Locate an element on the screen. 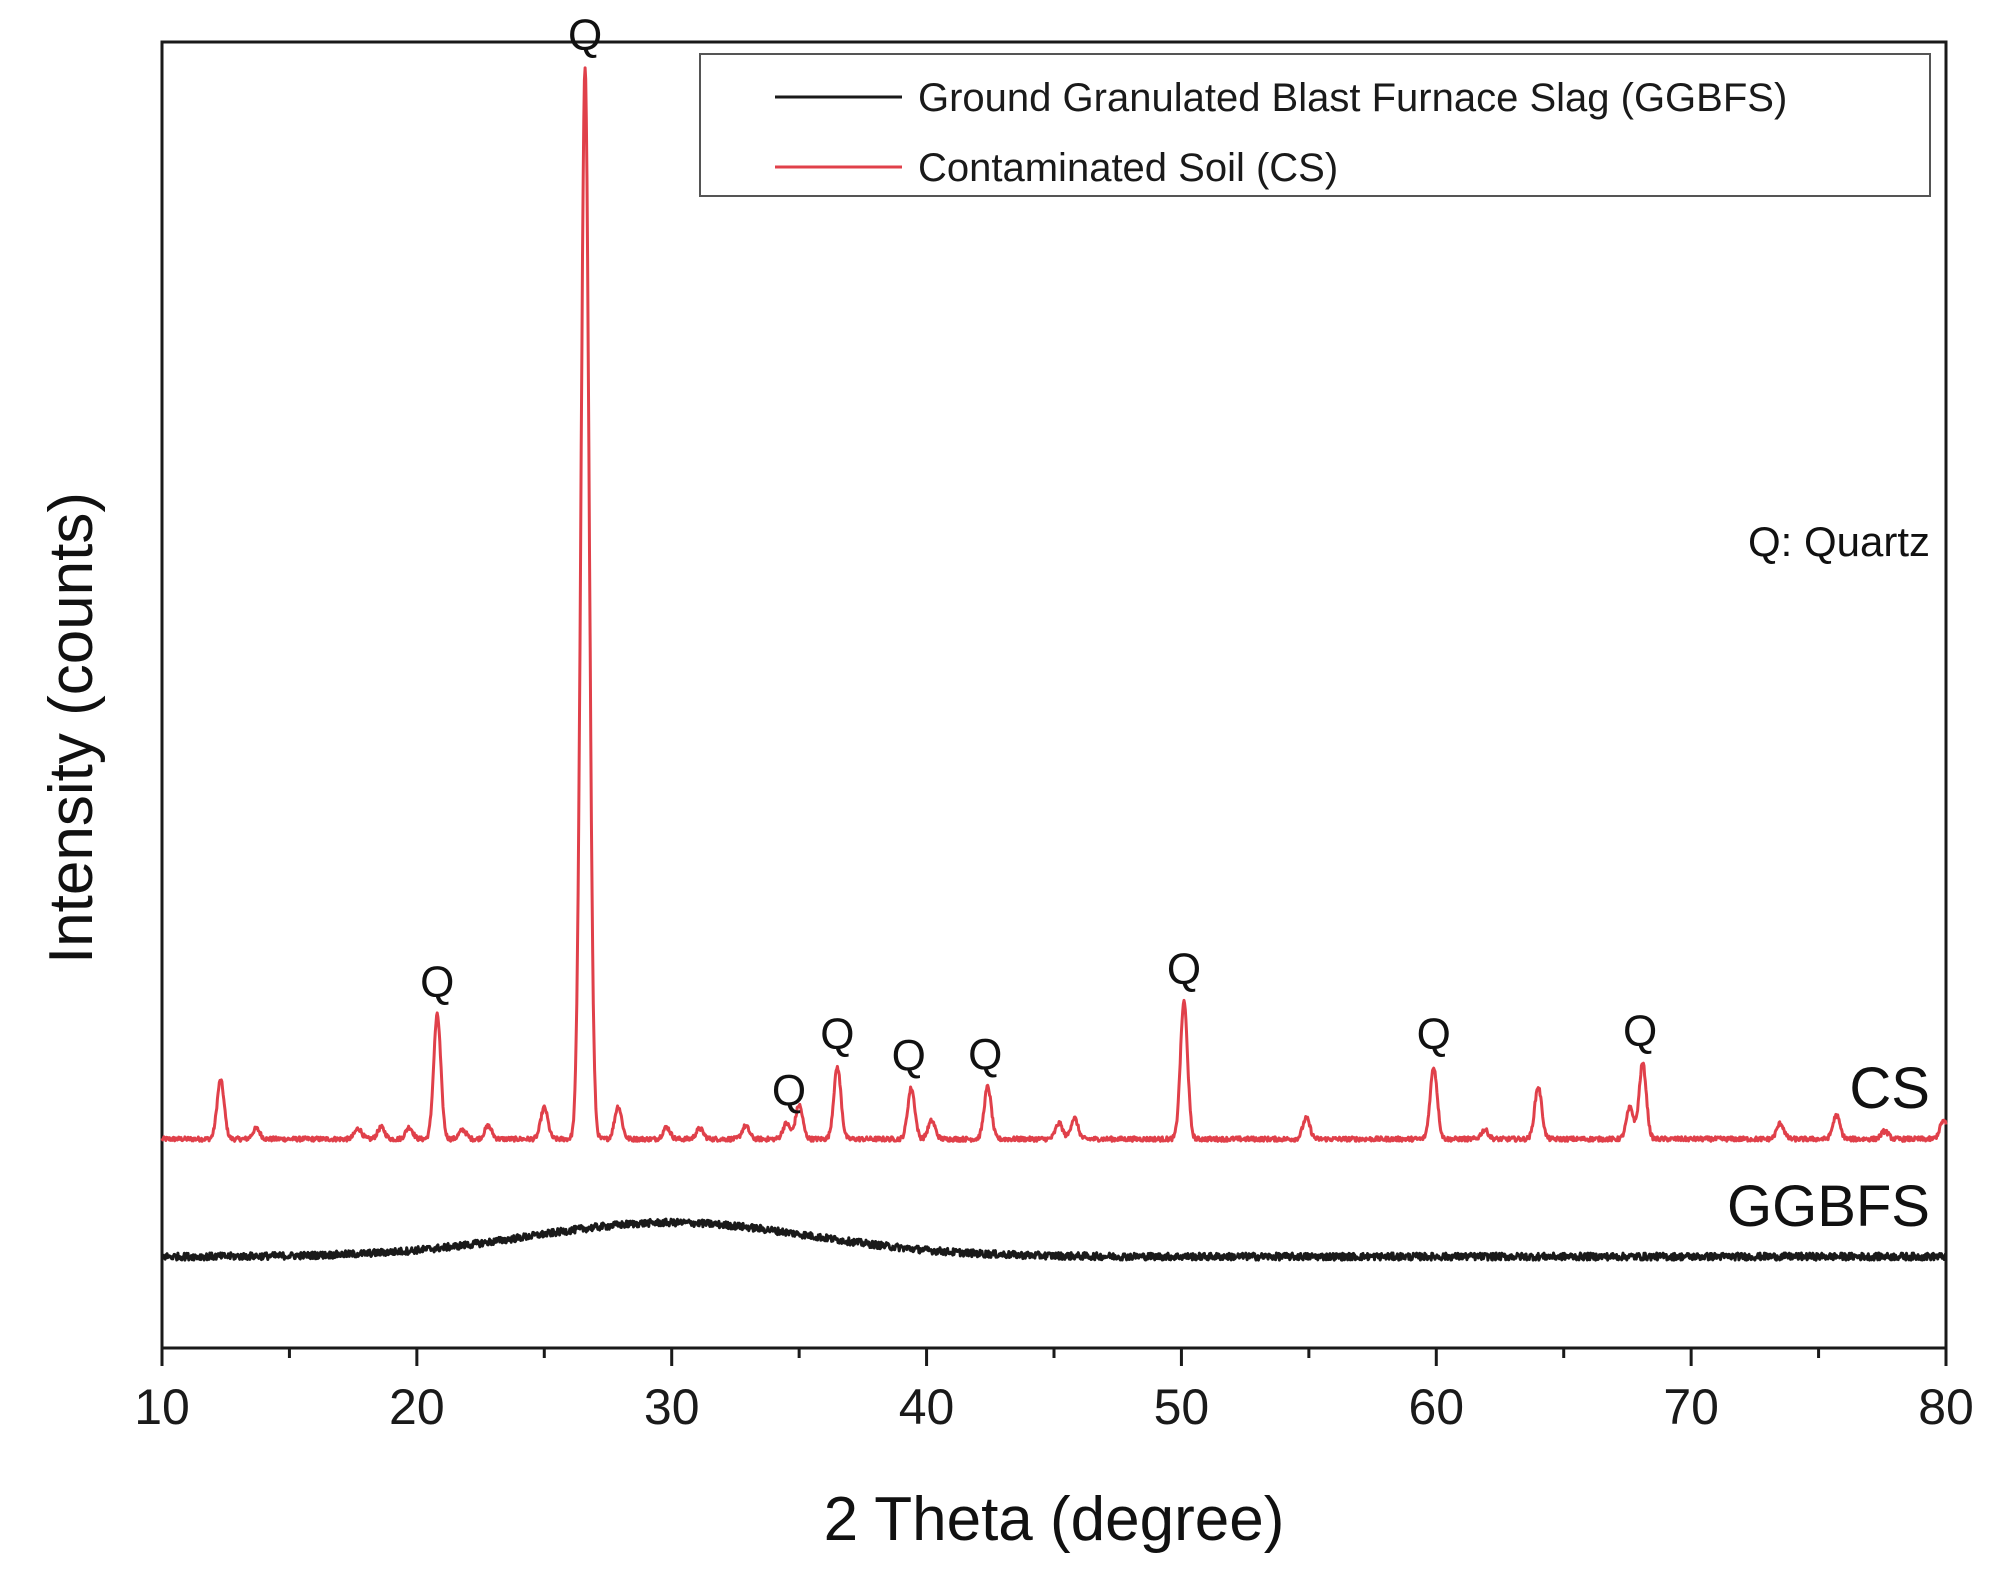 This screenshot has height=1582, width=2008. x-tick-label-20: 20 is located at coordinates (417, 1407).